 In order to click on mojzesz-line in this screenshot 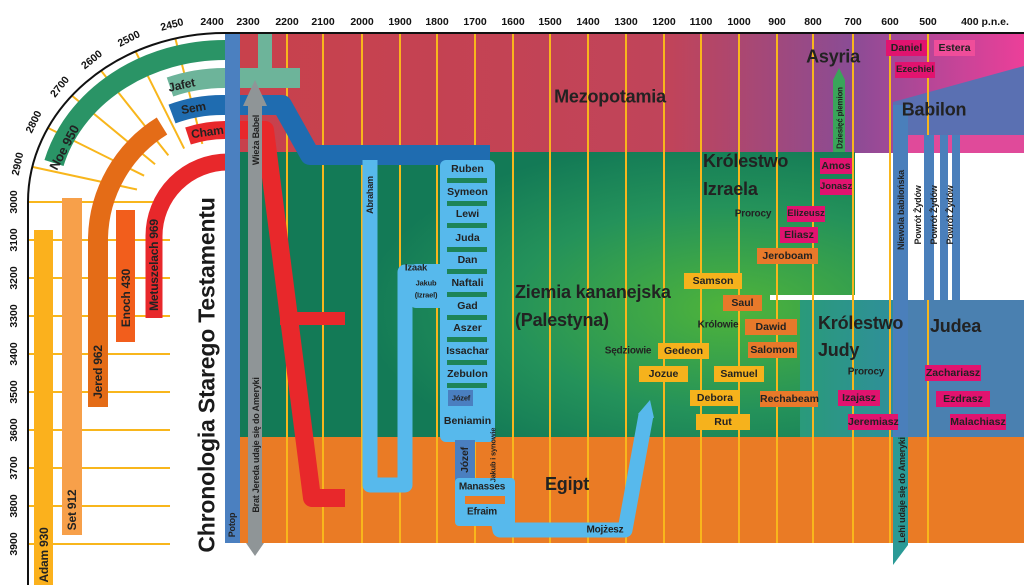, I will do `click(572, 475)`.